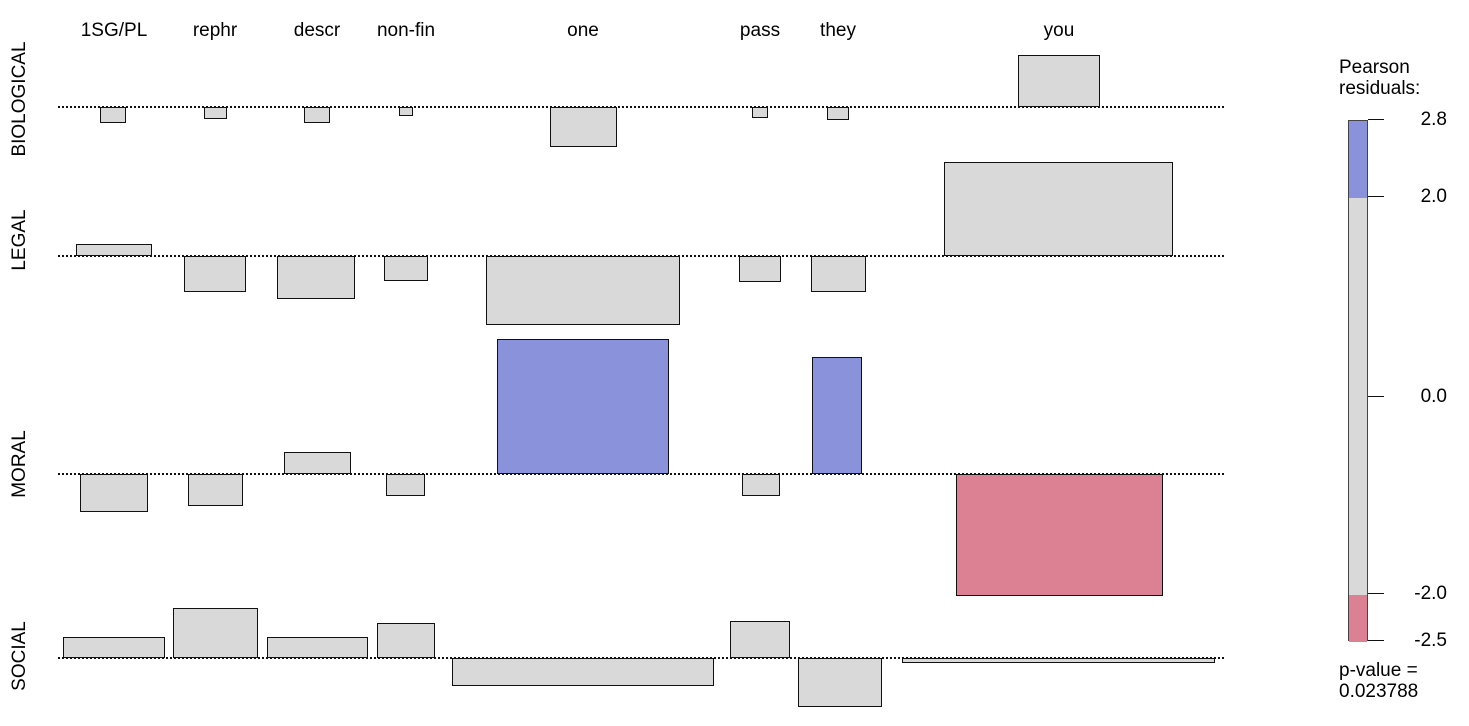 The height and width of the screenshot is (726, 1469). I want to click on p-value: p-value = 0.023788, so click(1378, 681).